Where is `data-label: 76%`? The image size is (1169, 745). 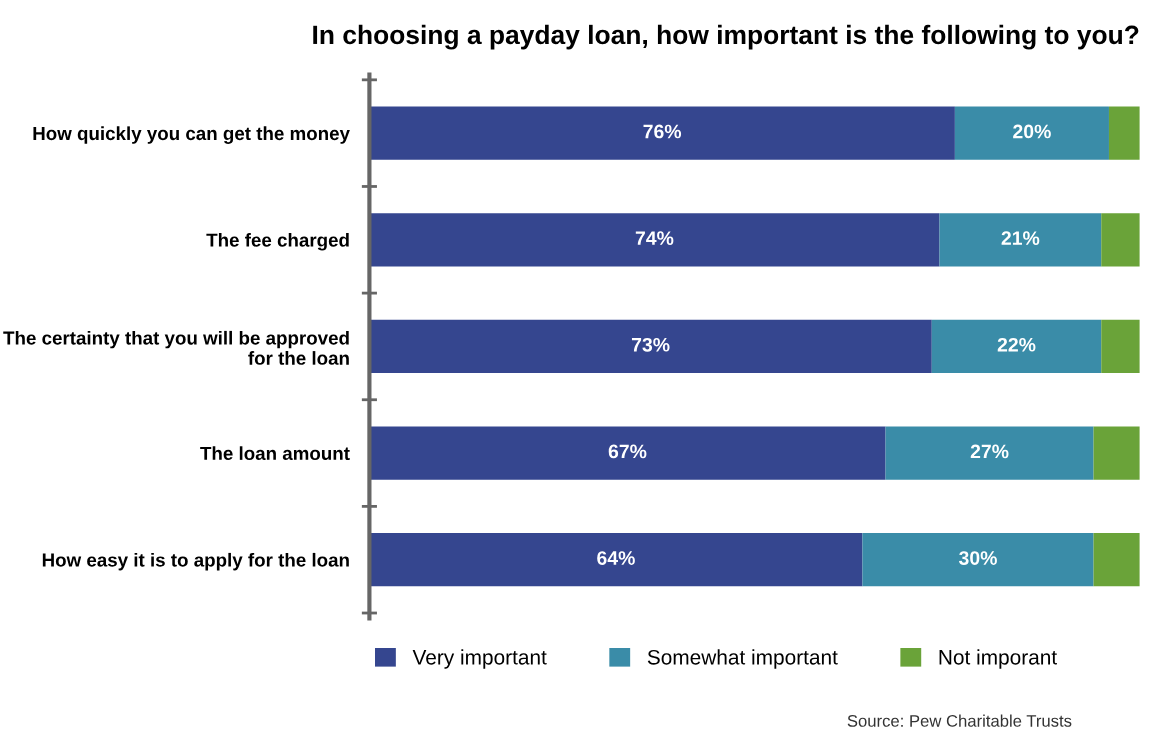
data-label: 76% is located at coordinates (662, 131).